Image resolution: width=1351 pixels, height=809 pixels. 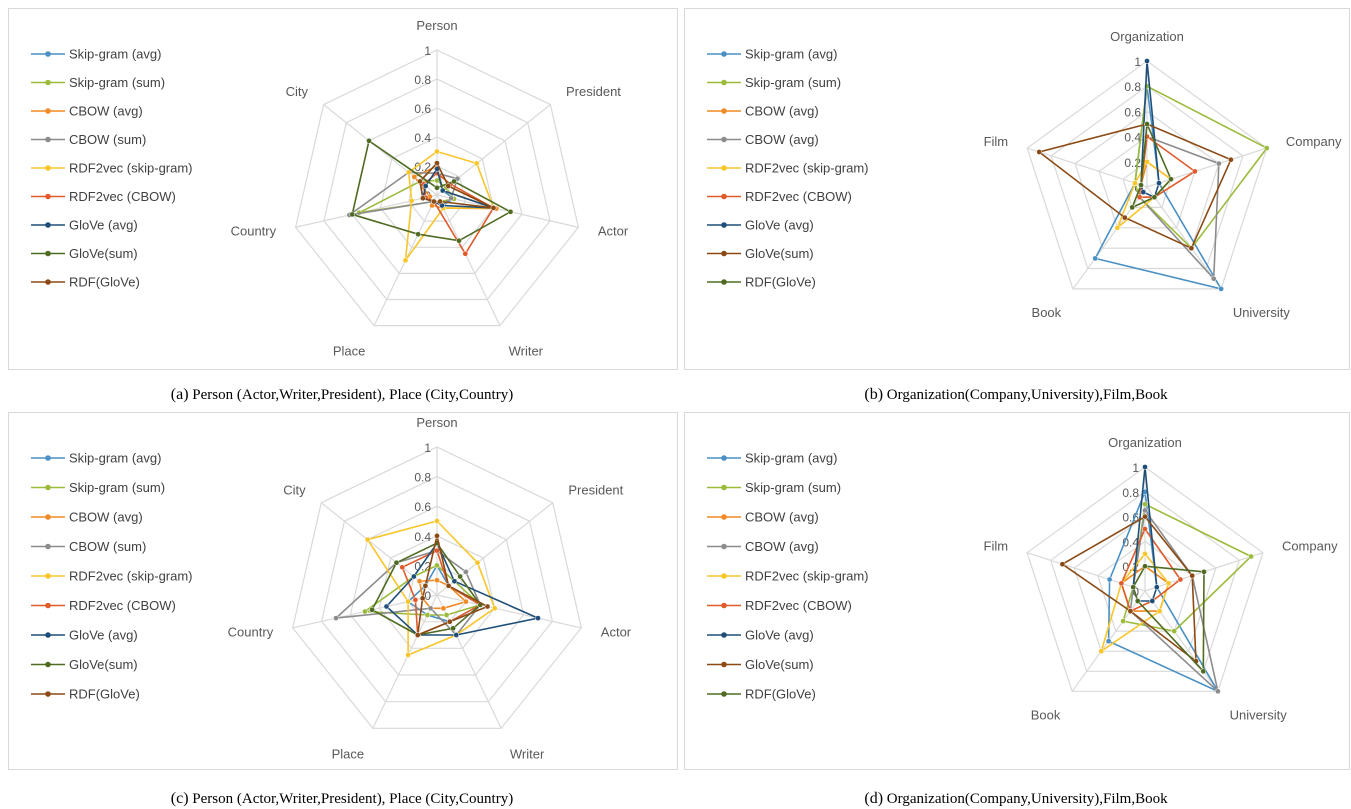 I want to click on axis-label: University, so click(x=1262, y=312).